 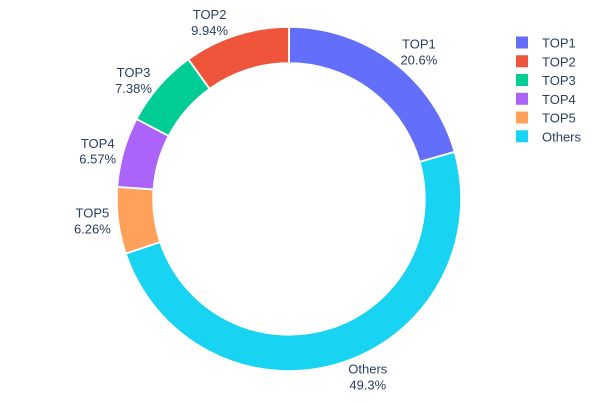 What do you see at coordinates (92, 228) in the screenshot?
I see `svg-text: 6.26%` at bounding box center [92, 228].